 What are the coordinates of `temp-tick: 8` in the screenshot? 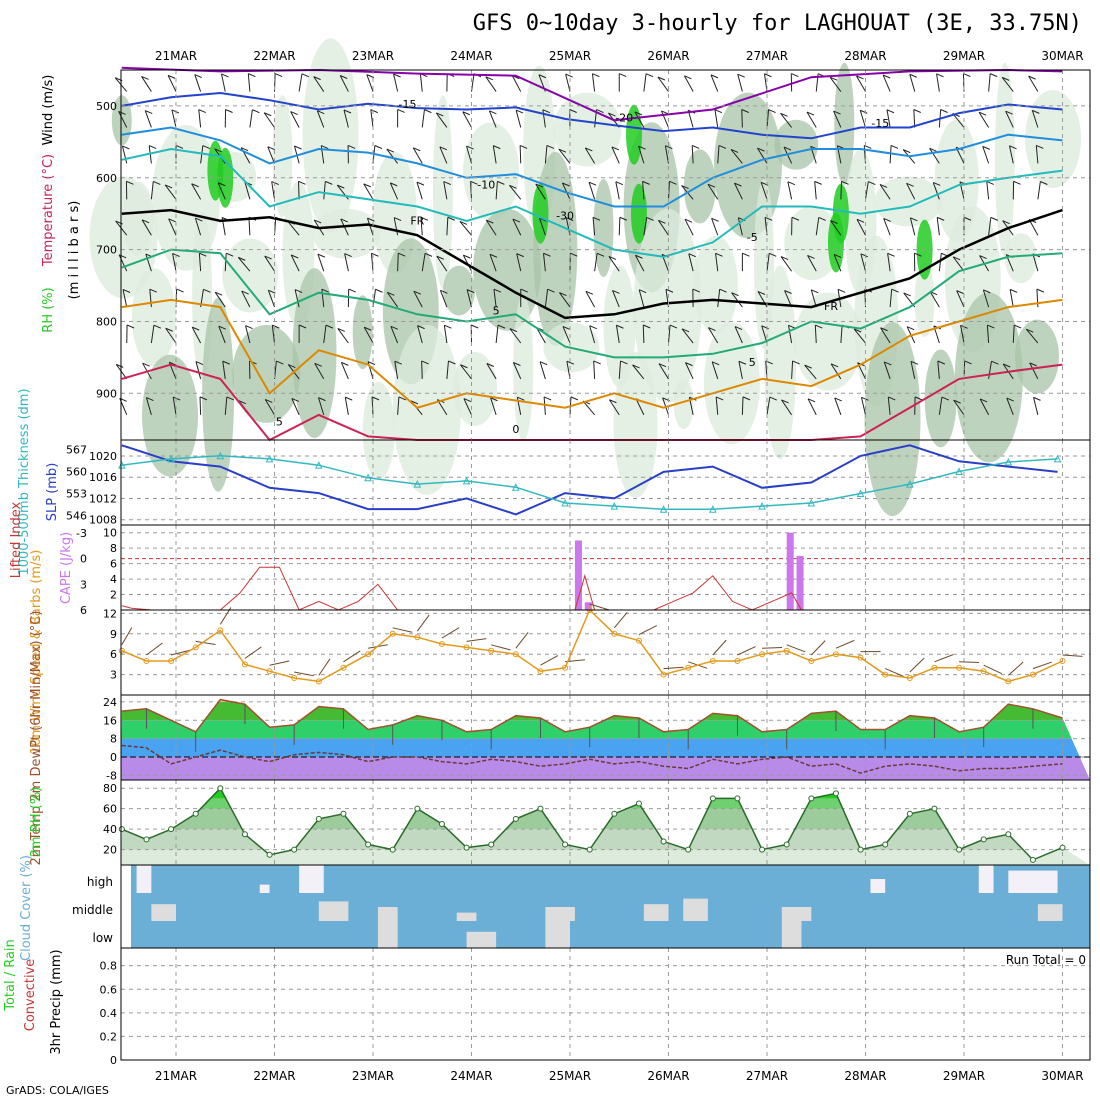 It's located at (113, 739).